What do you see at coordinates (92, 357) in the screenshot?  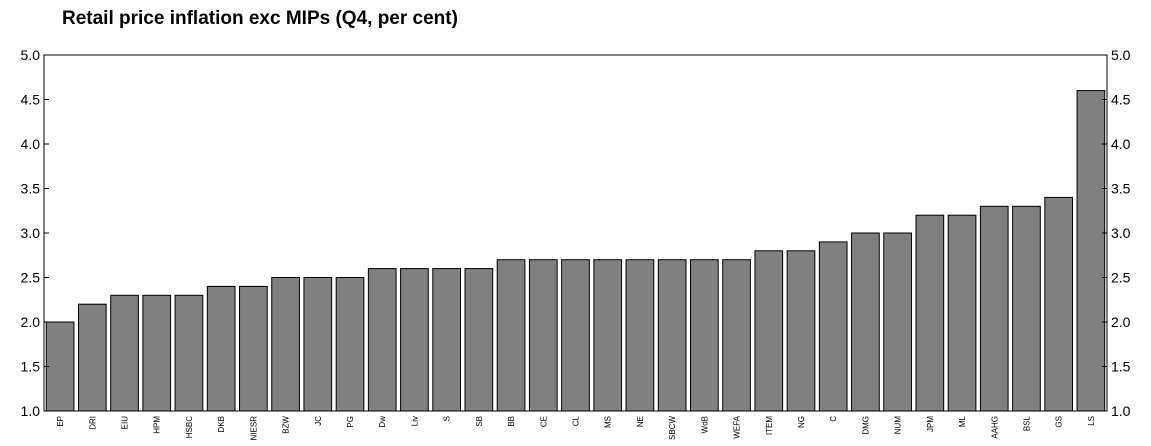 I see `bar-dri` at bounding box center [92, 357].